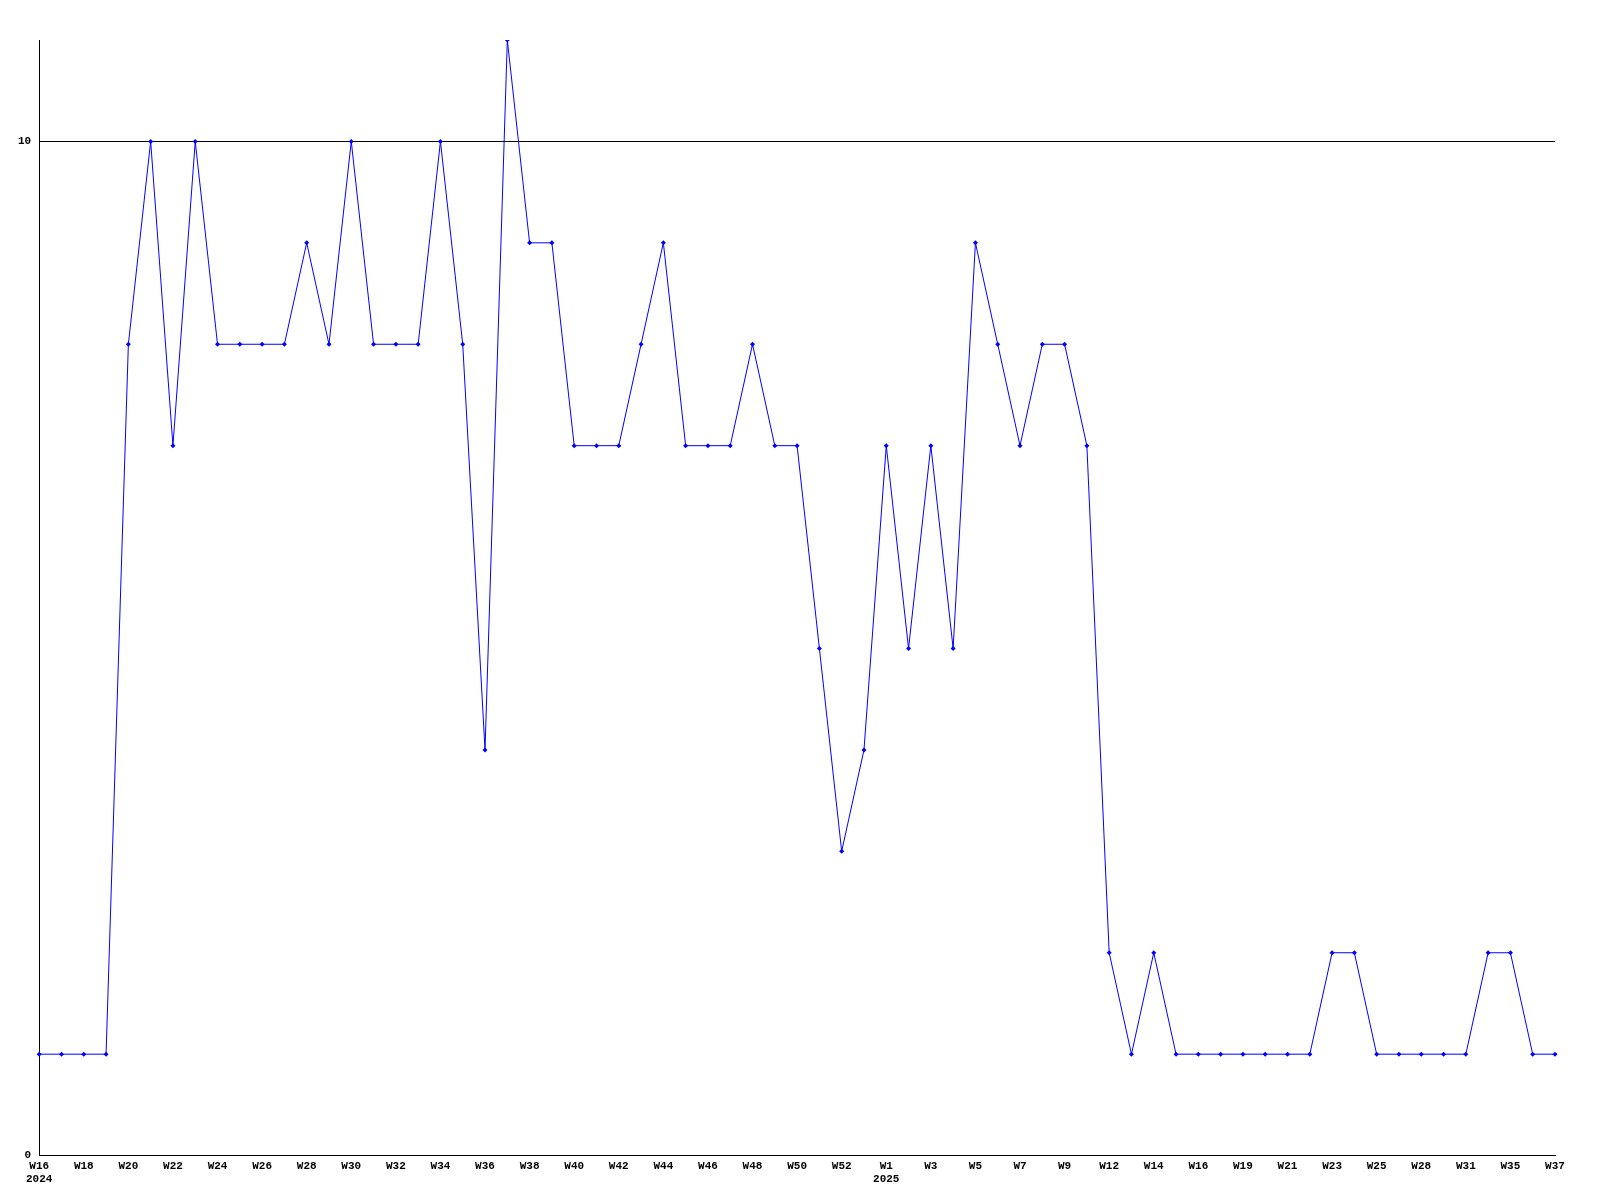 This screenshot has height=1200, width=1600. I want to click on x-tick-label: W31, so click(1466, 1165).